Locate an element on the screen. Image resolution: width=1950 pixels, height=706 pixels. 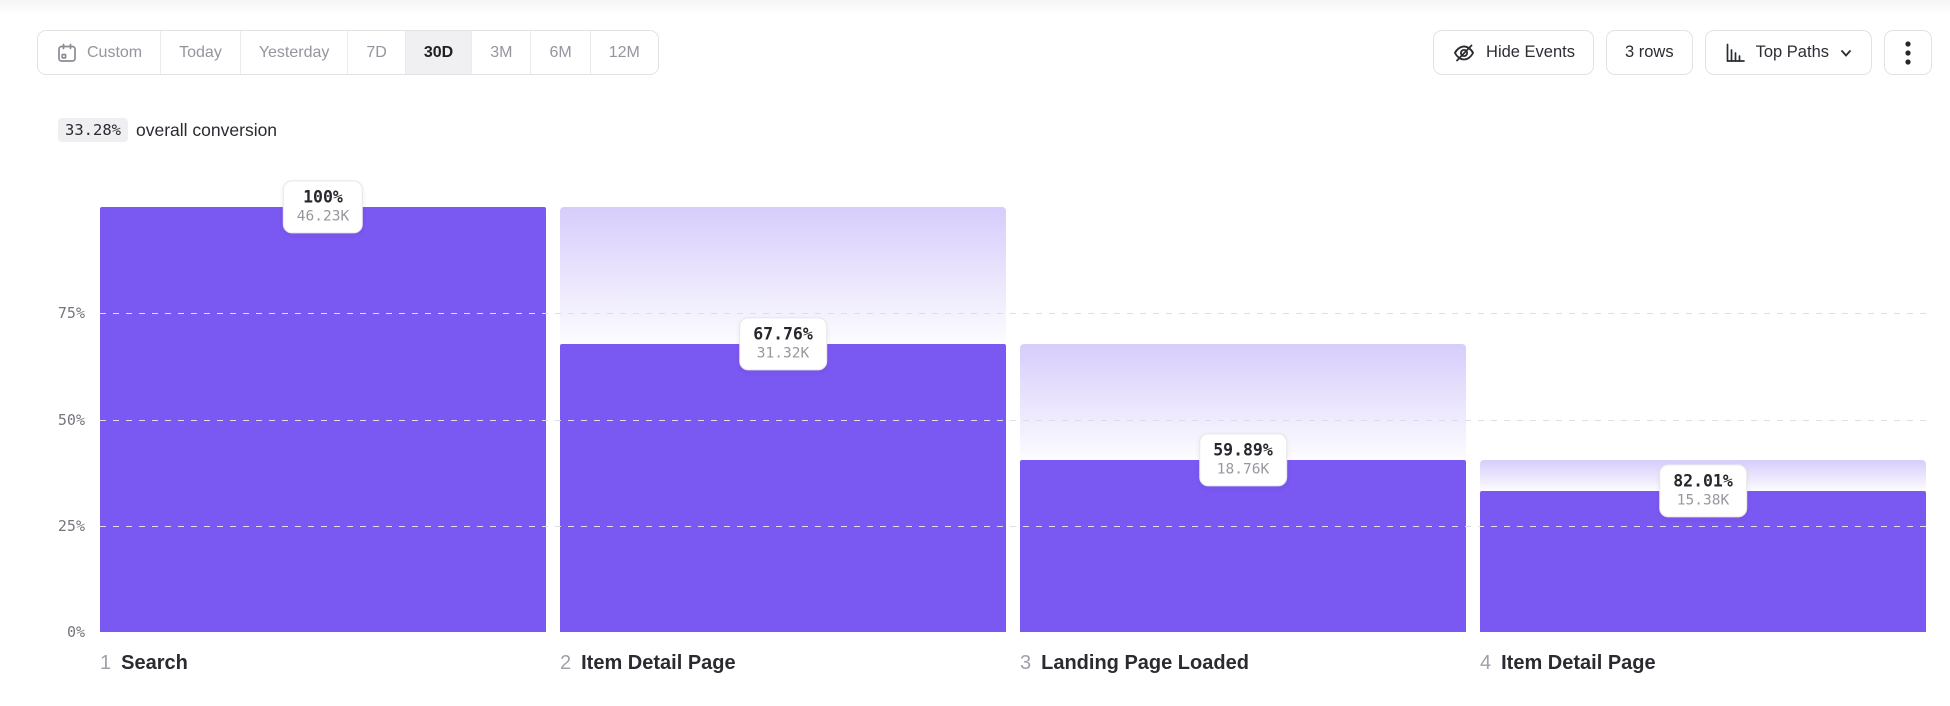
overall-conversion-label: overall conversion is located at coordinates (207, 129).